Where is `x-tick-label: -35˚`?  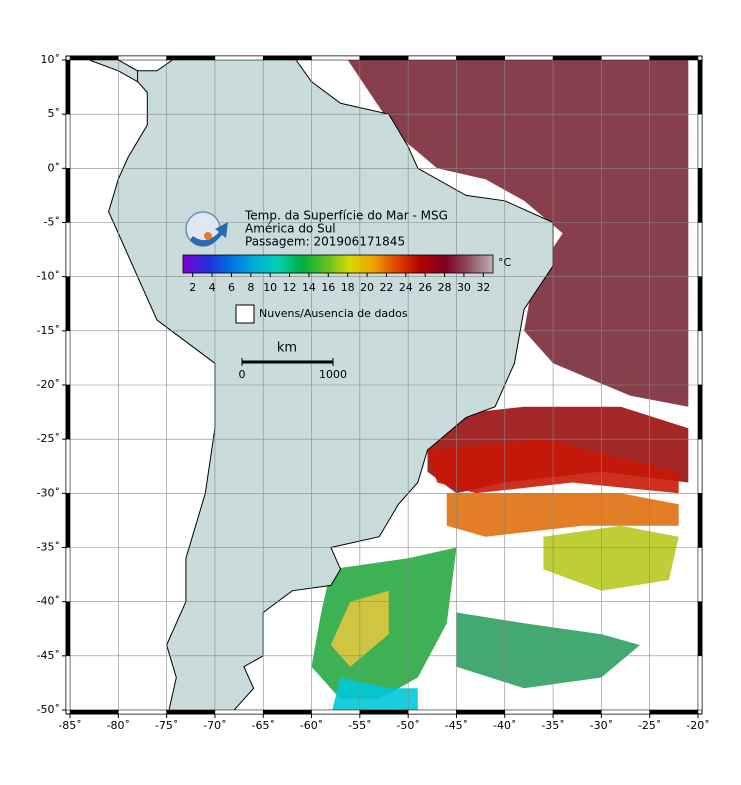
x-tick-label: -35˚ is located at coordinates (552, 725).